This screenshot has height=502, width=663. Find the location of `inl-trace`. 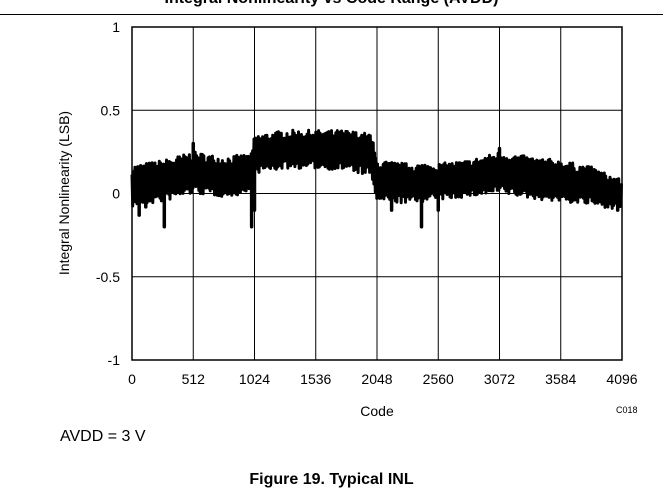

inl-trace is located at coordinates (376, 169).